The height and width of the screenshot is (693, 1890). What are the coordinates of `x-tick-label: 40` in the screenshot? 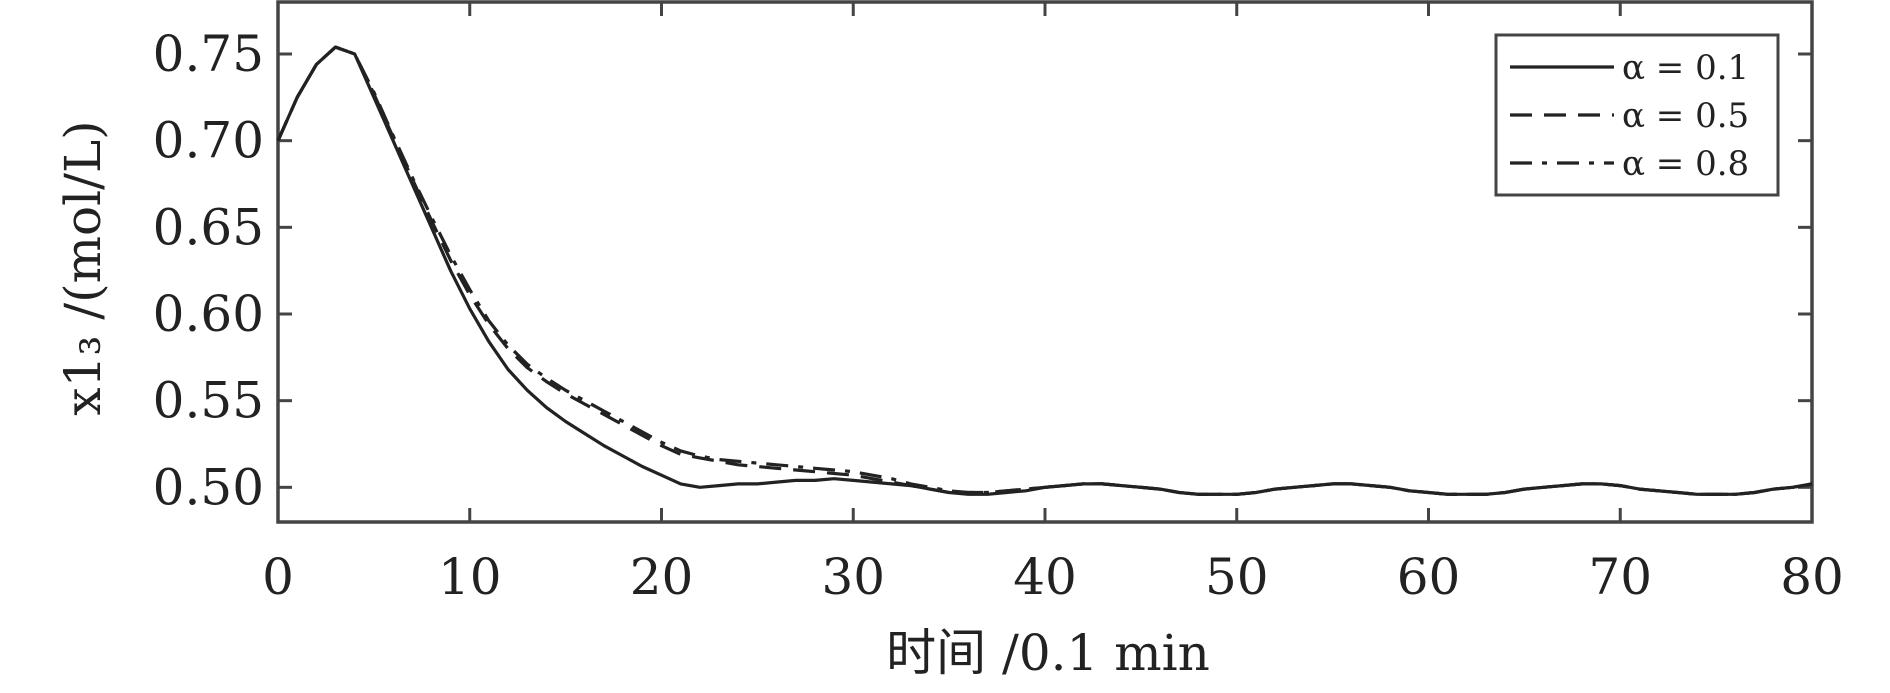 It's located at (1045, 577).